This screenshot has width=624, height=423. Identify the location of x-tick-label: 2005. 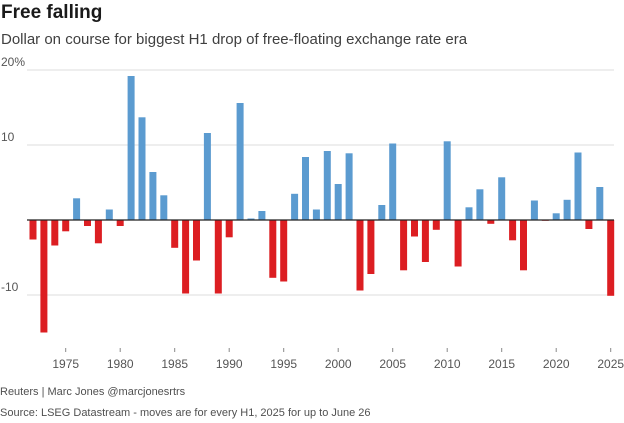
(392, 364).